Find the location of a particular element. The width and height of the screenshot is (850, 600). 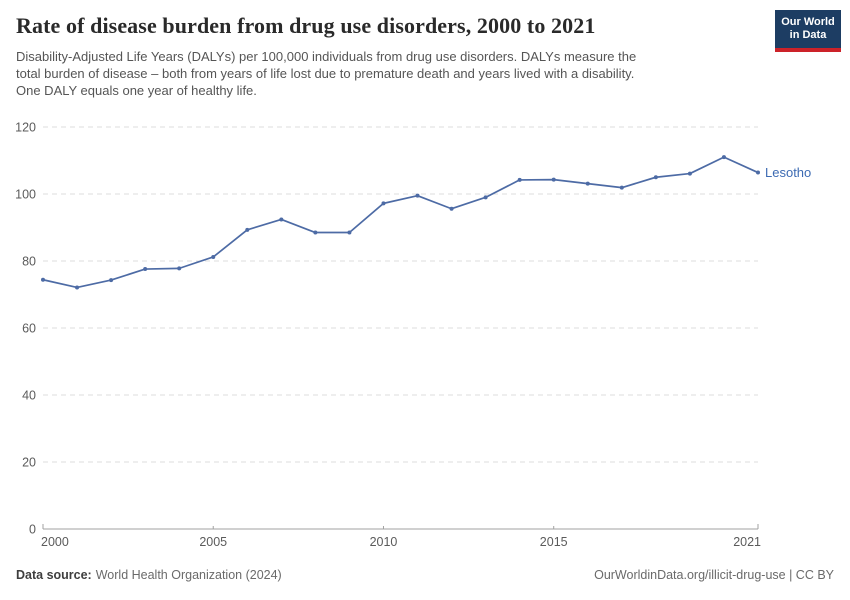

y-axis-tick-label: 100 is located at coordinates (25, 195).